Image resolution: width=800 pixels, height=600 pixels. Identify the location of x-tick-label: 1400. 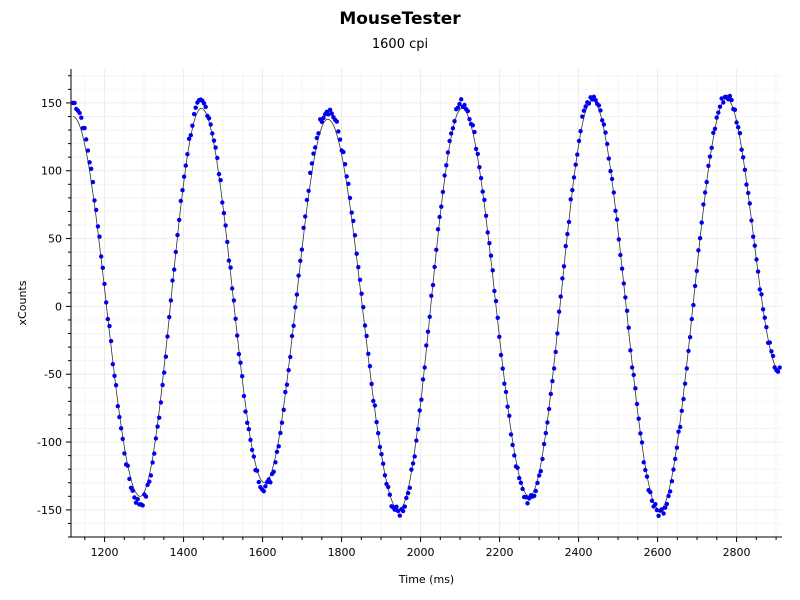
(184, 552).